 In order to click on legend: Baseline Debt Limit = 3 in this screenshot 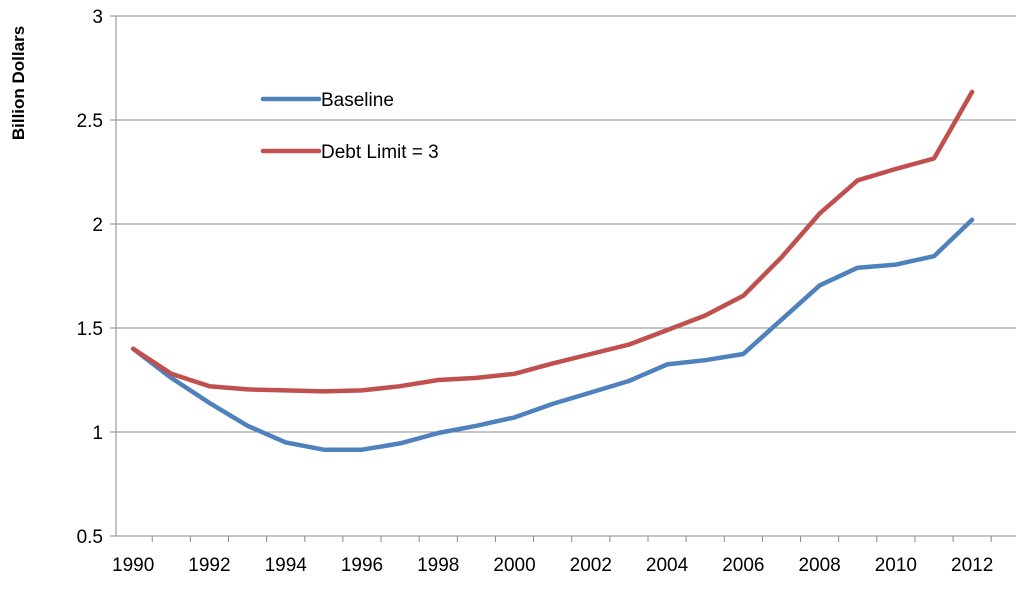, I will do `click(349, 126)`.